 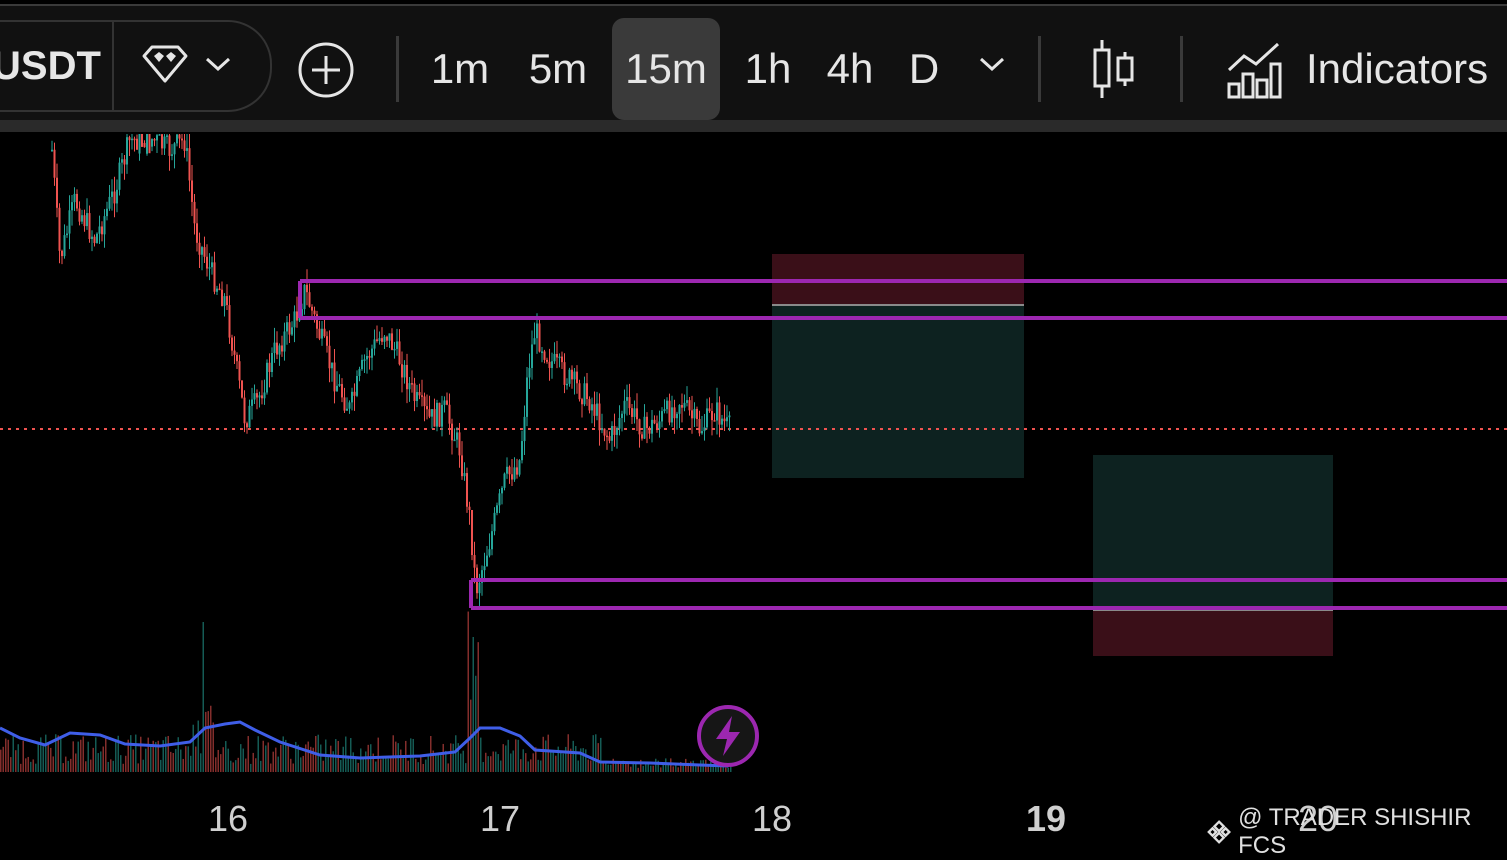 I want to click on chart-toolbar: USDT 1m 5m 15m 1h 4h D, so click(x=753, y=63).